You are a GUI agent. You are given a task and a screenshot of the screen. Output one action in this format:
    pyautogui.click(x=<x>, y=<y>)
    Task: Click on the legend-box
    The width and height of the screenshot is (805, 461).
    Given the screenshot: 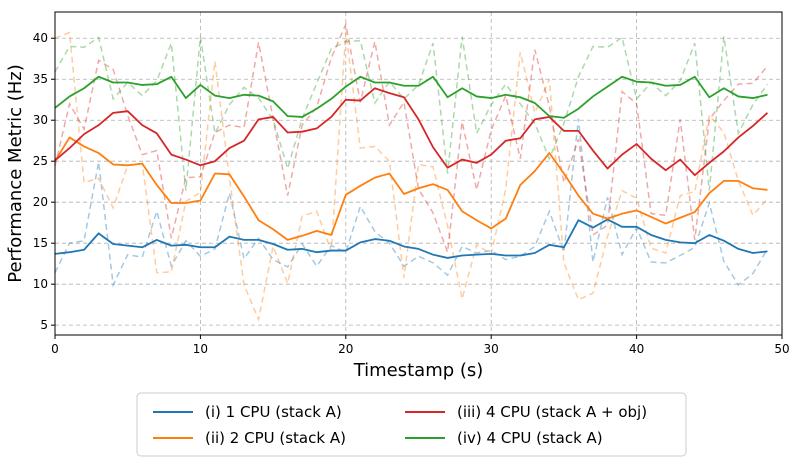 What is the action you would take?
    pyautogui.click(x=411, y=424)
    